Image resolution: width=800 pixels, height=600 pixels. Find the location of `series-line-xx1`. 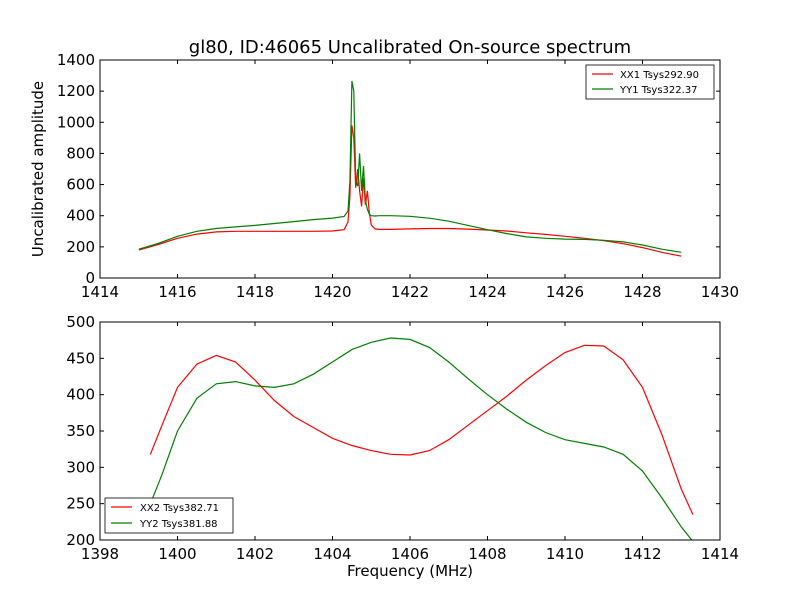

series-line-xx1 is located at coordinates (410, 191).